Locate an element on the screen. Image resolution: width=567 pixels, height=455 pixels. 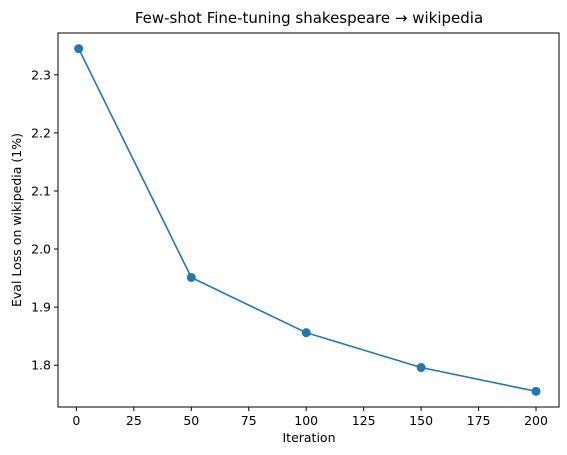
x-tick-label: 0 is located at coordinates (76, 420).